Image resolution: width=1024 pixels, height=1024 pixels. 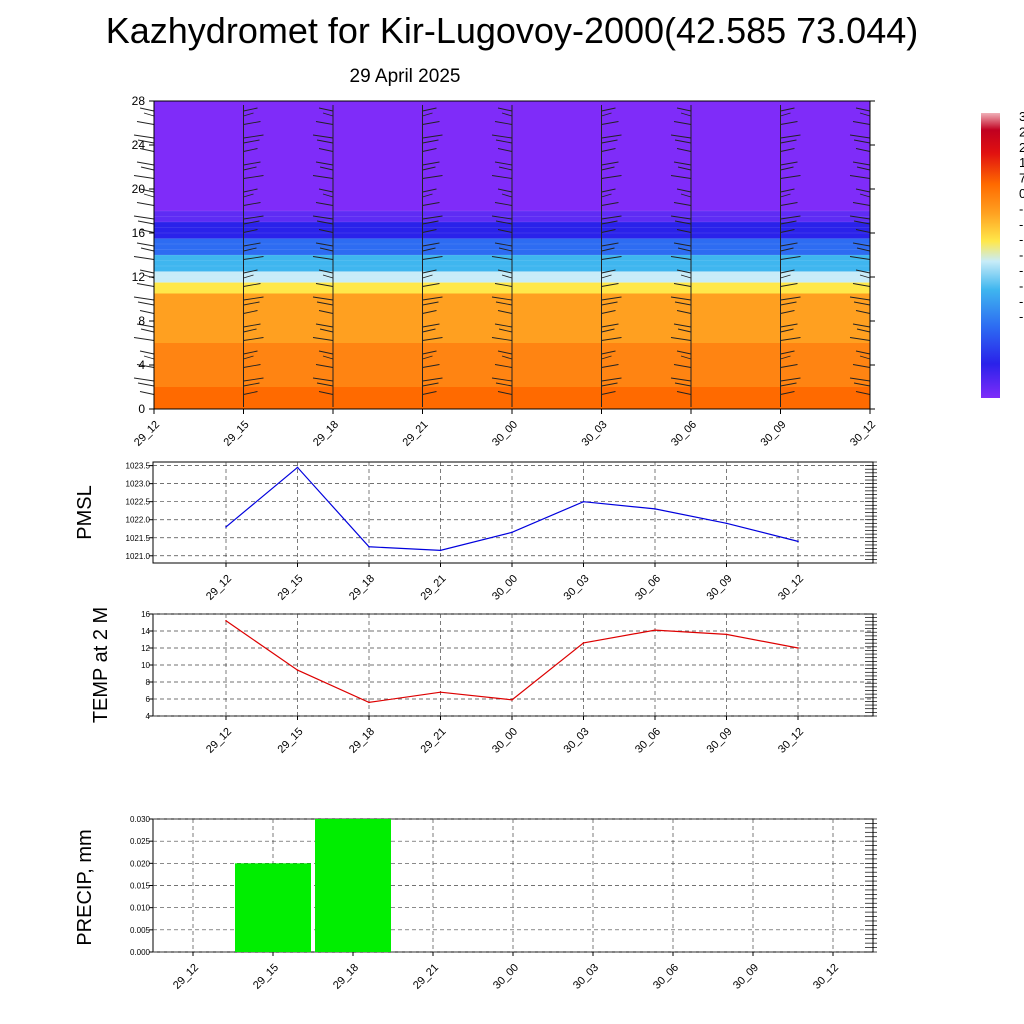 I want to click on plot-frame, so click(x=513, y=512).